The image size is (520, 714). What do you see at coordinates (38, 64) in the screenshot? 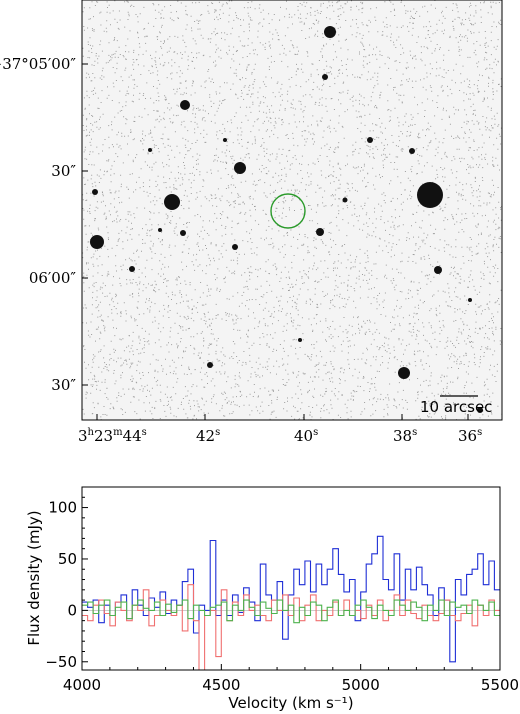
I see `dec-tick-label: −37°05′00″` at bounding box center [38, 64].